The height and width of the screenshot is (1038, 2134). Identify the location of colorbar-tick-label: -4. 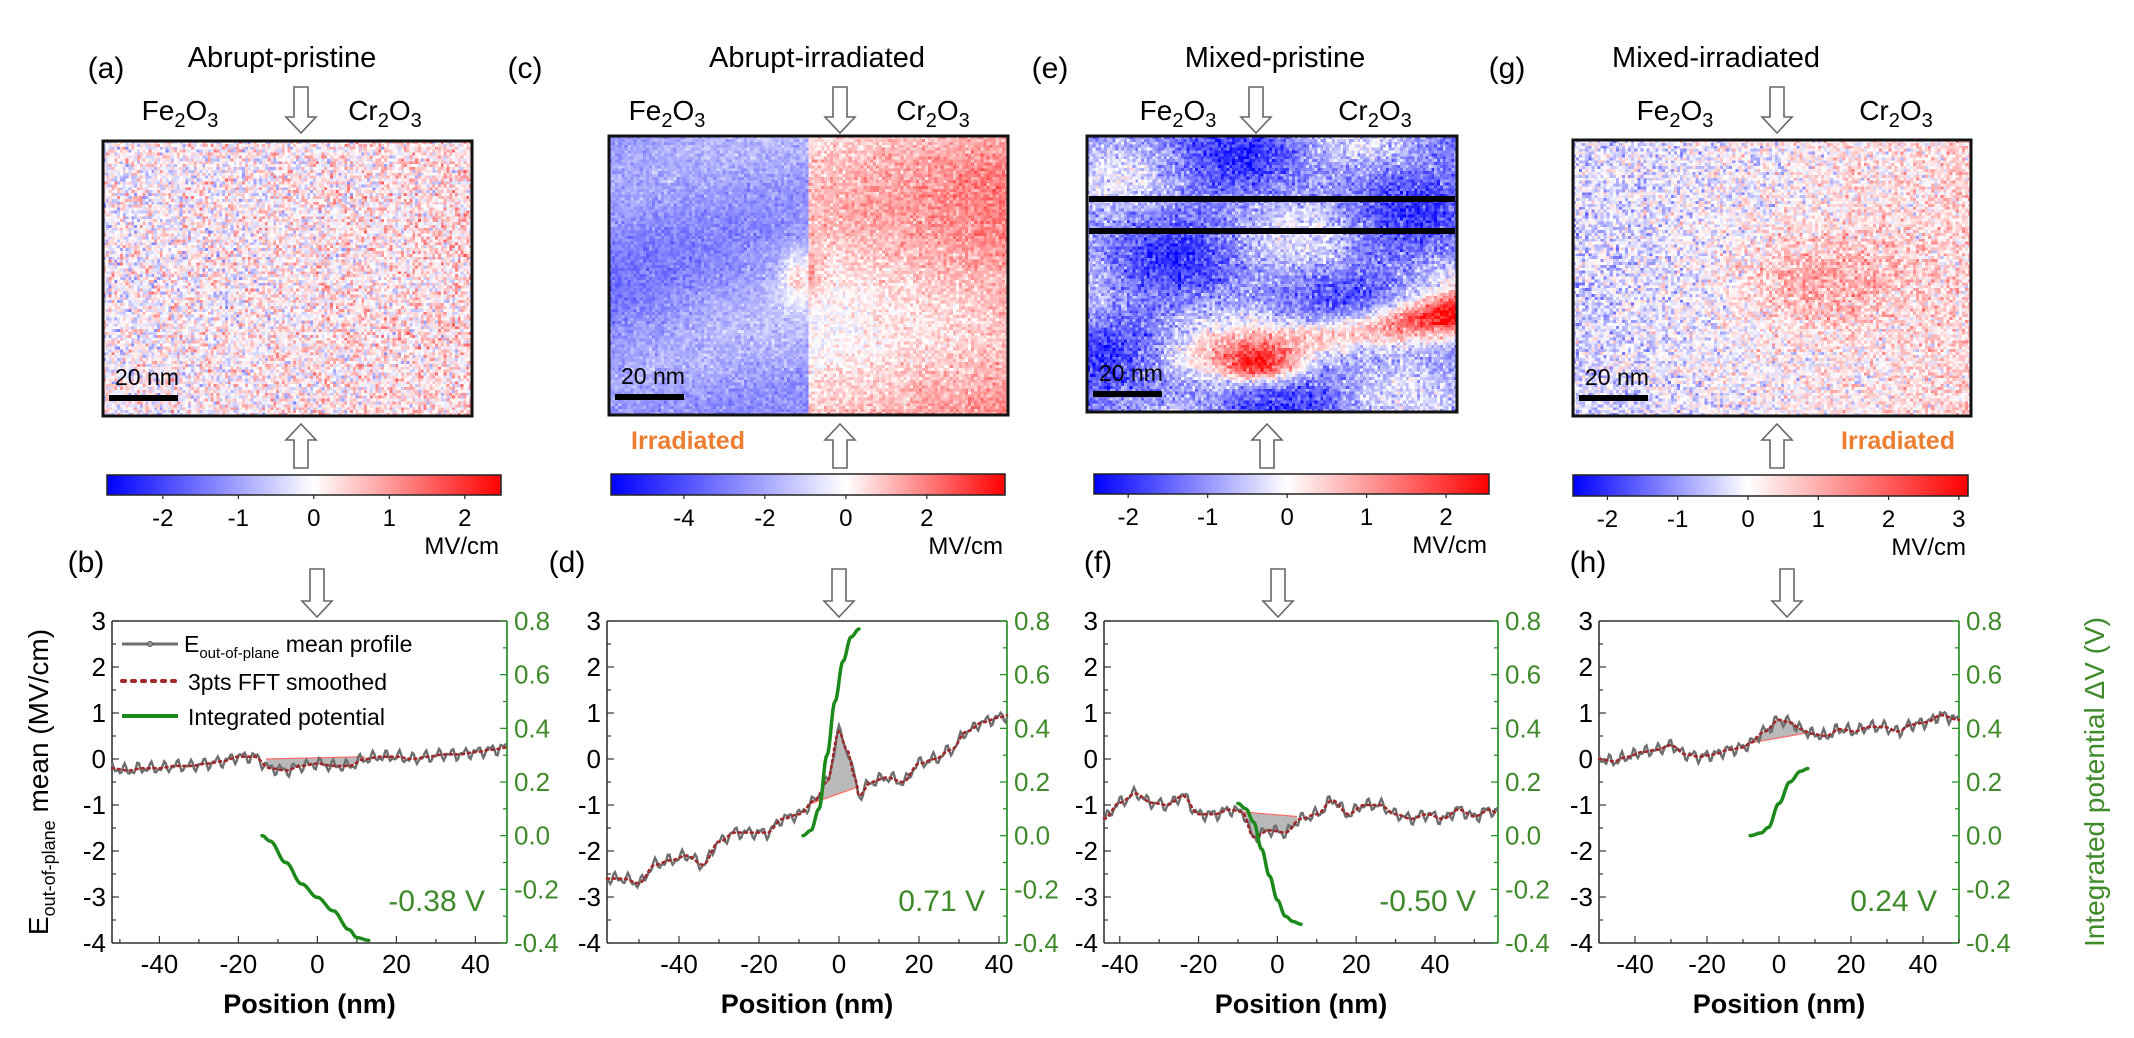
(683, 518).